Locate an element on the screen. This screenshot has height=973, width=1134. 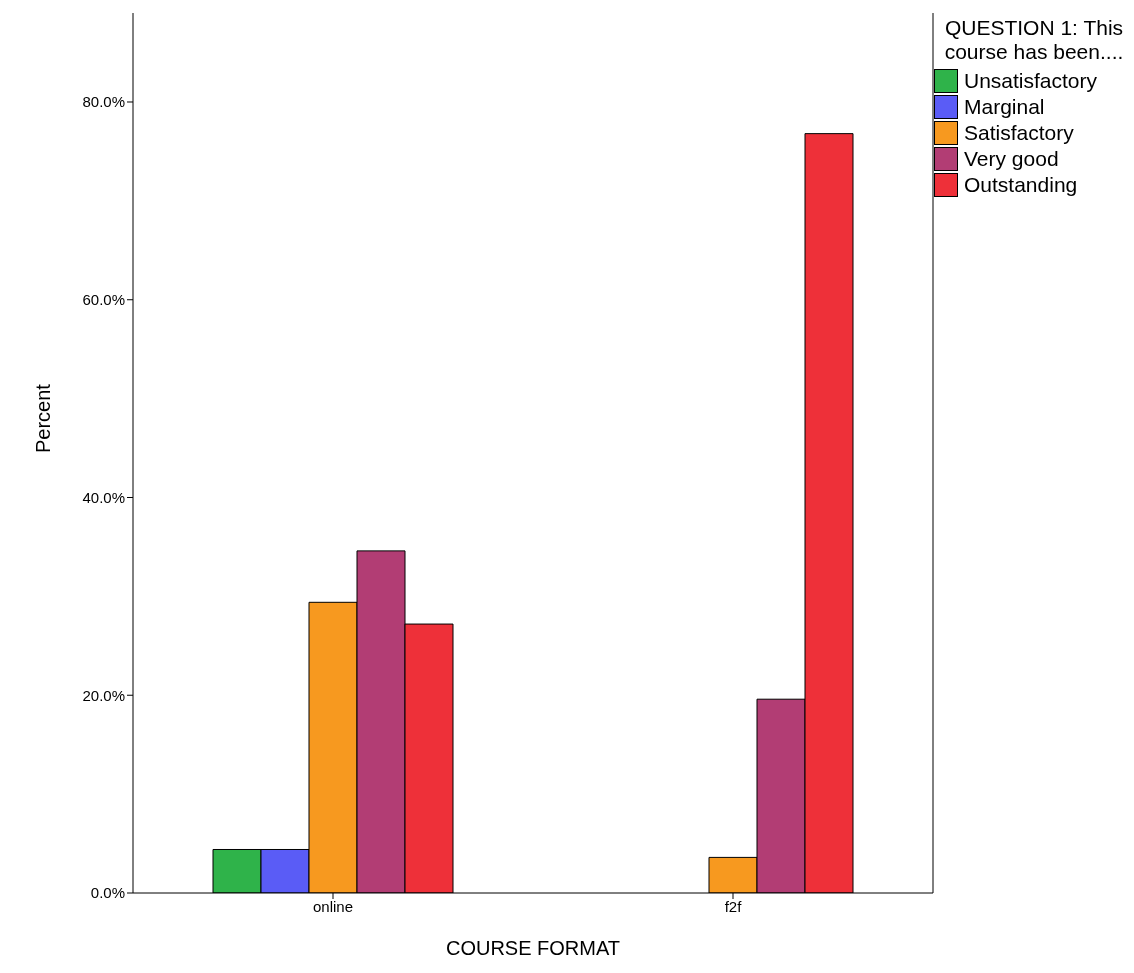
x-tick-label: f2f is located at coordinates (733, 906).